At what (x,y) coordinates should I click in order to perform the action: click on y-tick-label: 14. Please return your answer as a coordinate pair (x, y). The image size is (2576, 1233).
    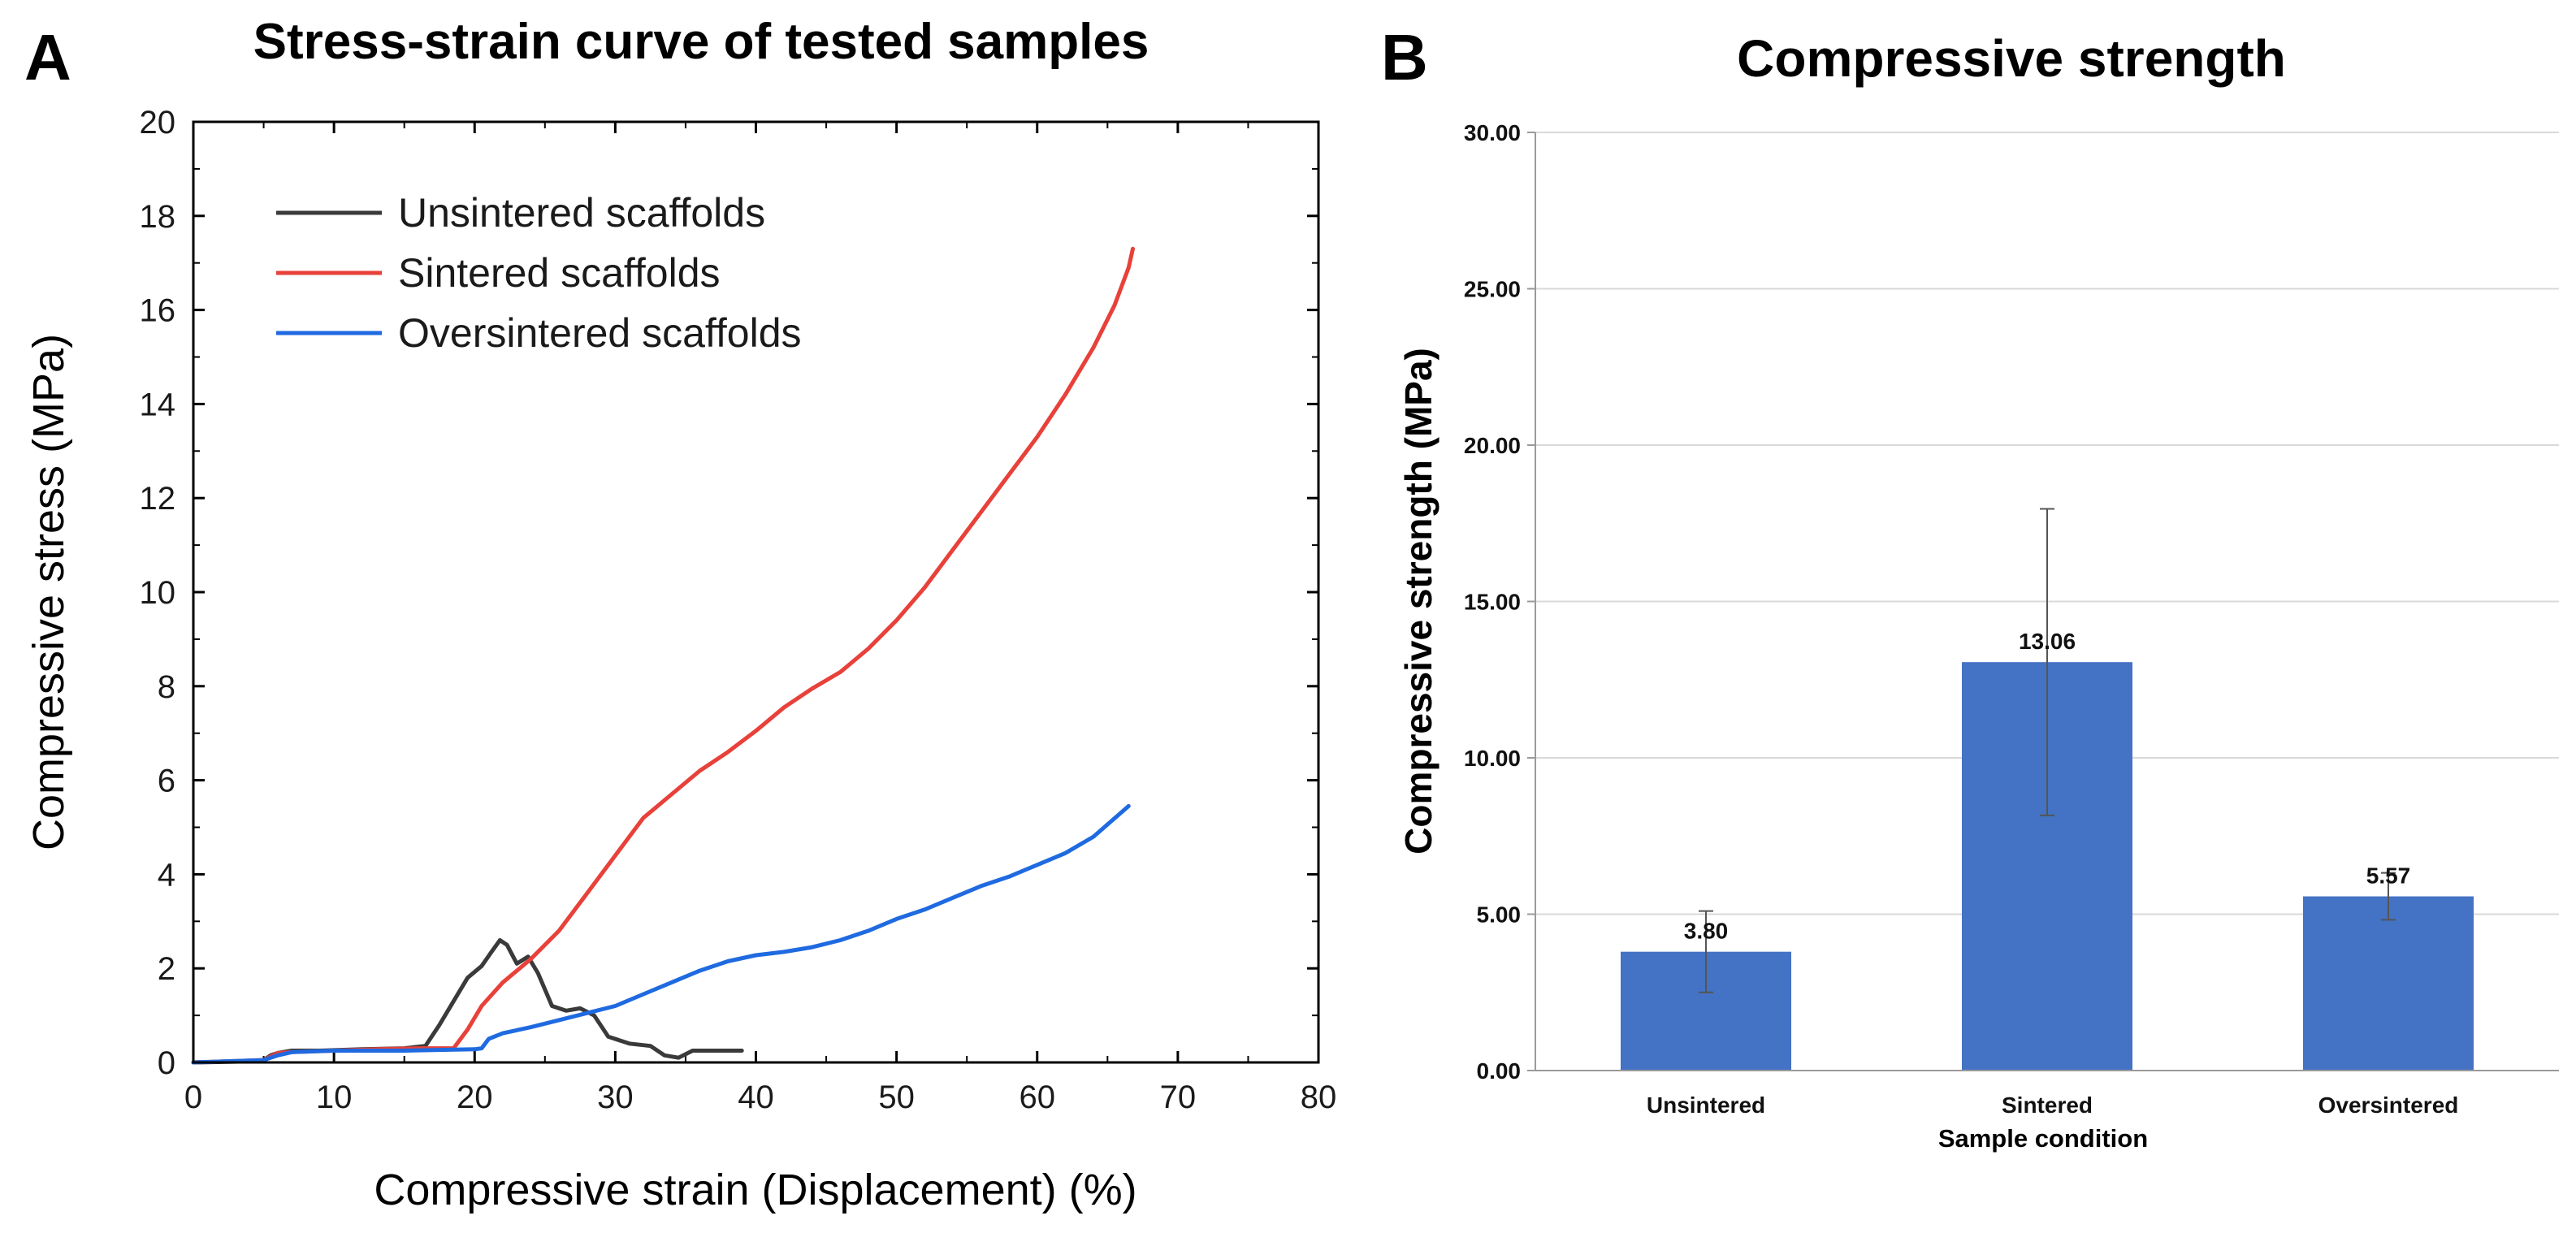
    Looking at the image, I should click on (158, 404).